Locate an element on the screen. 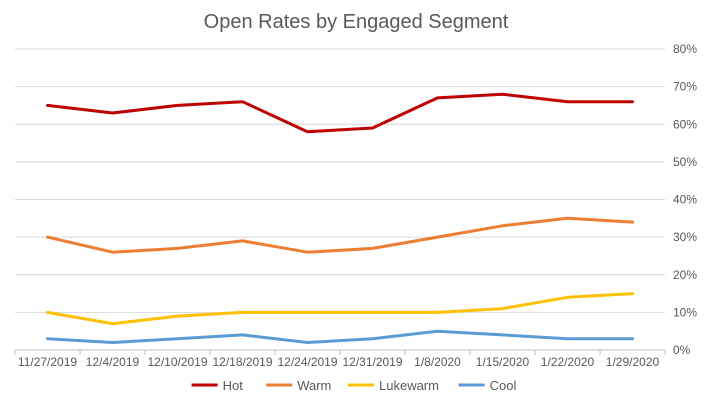  y-tick-label: 80% is located at coordinates (685, 49).